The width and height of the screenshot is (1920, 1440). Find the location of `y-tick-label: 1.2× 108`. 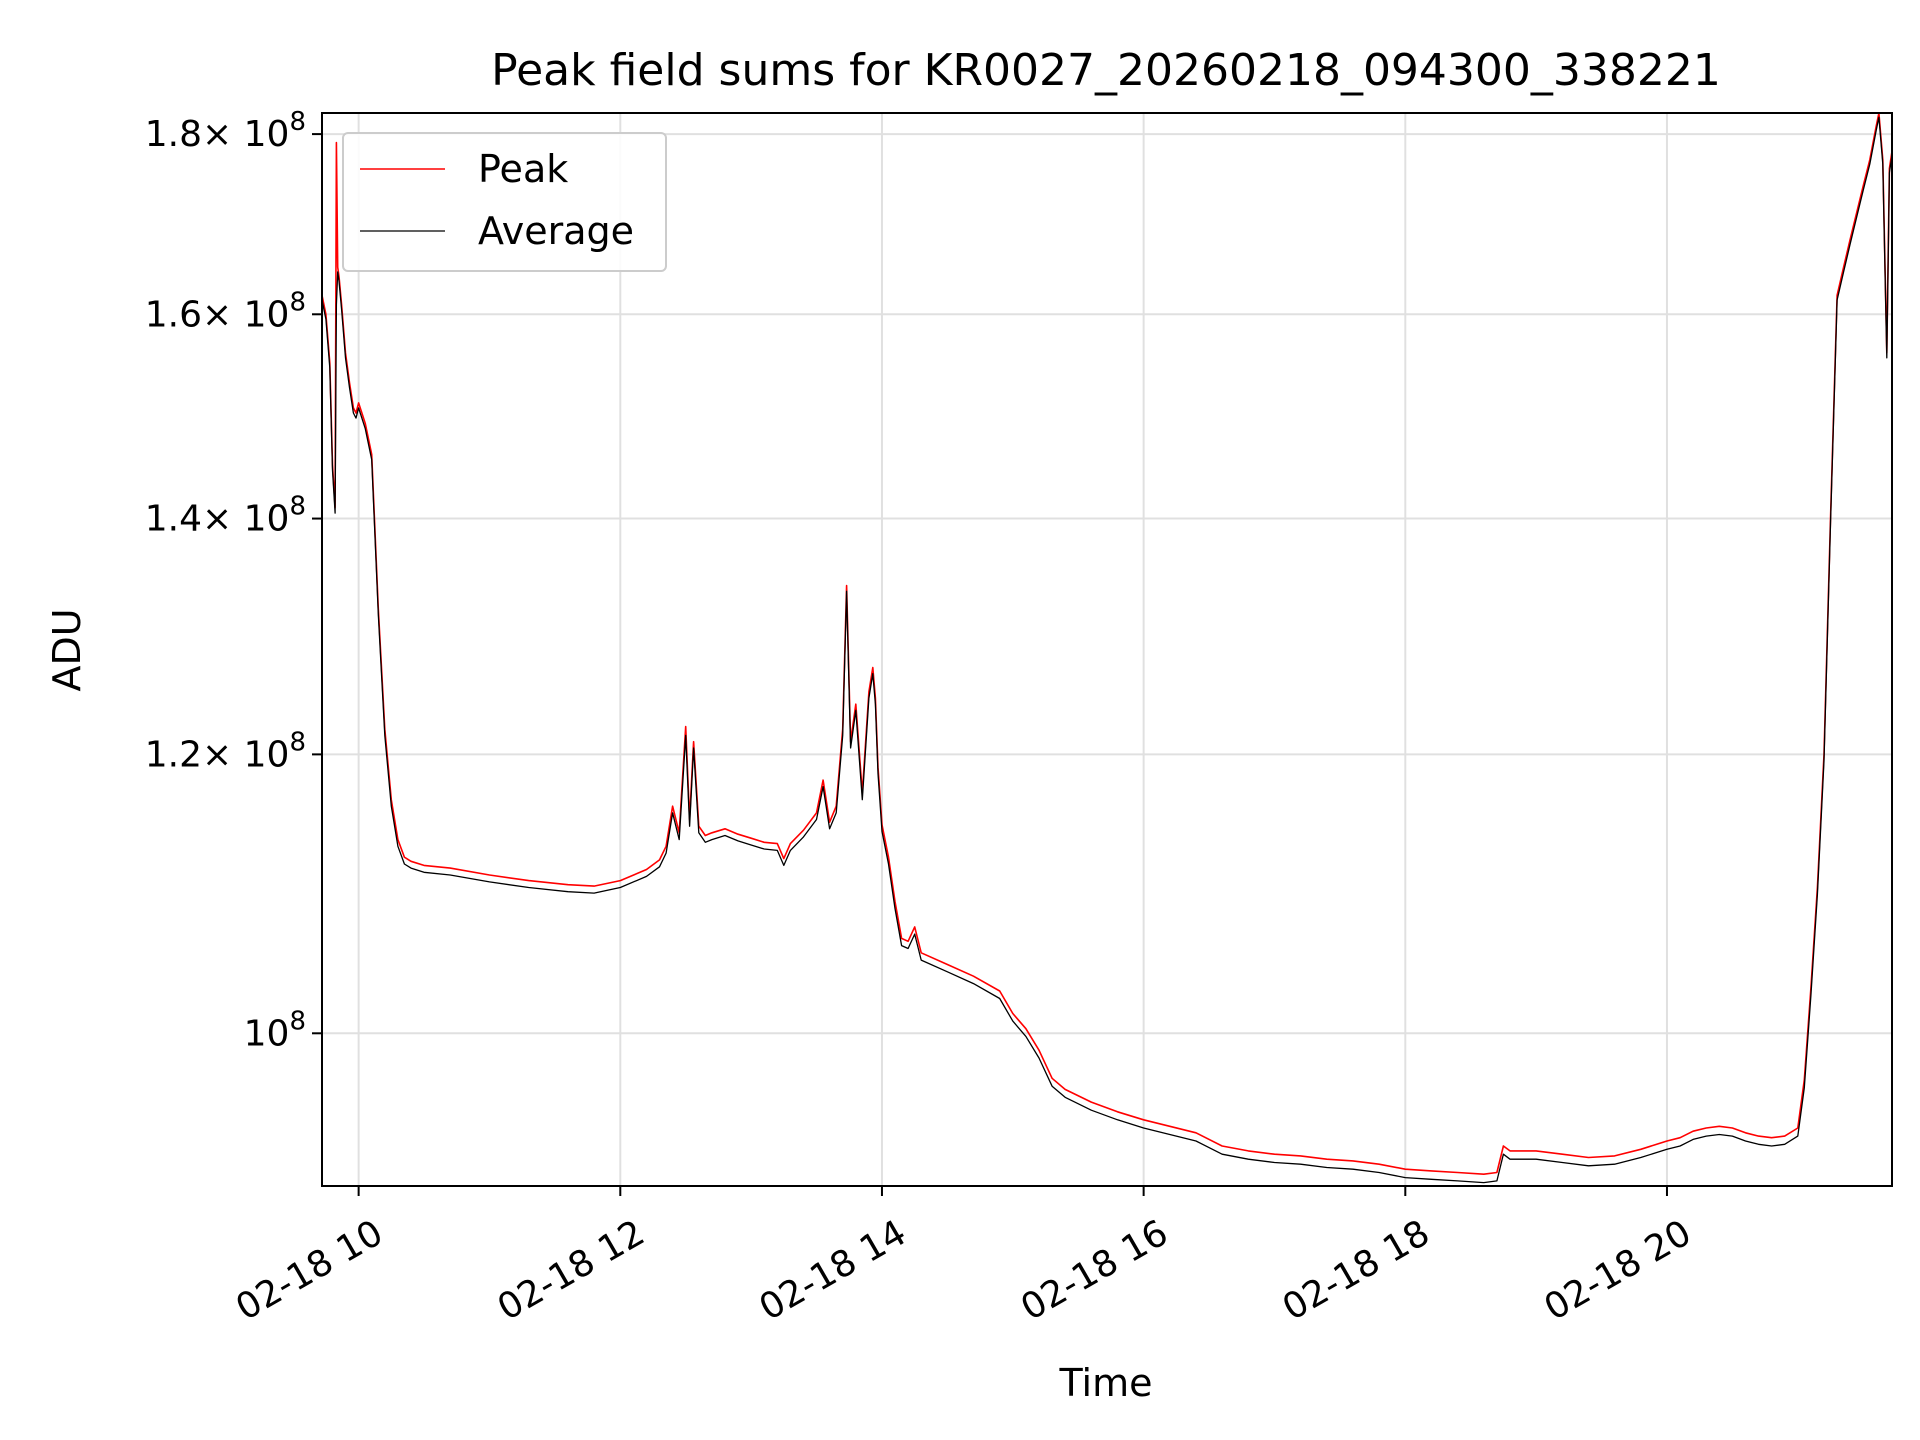

y-tick-label: 1.2× 108 is located at coordinates (225, 751).